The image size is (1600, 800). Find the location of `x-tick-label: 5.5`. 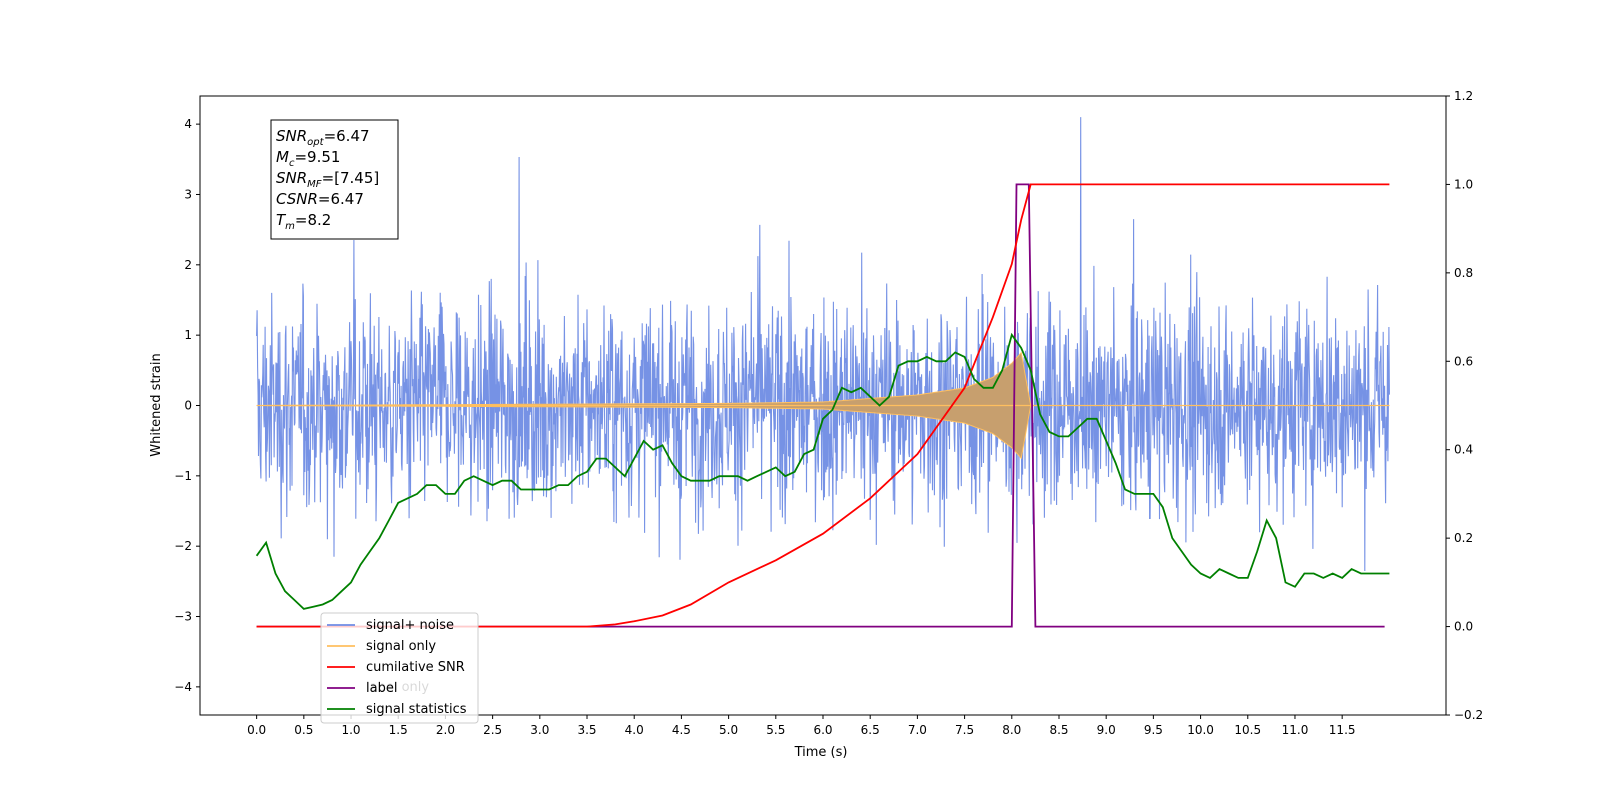

x-tick-label: 5.5 is located at coordinates (775, 730).